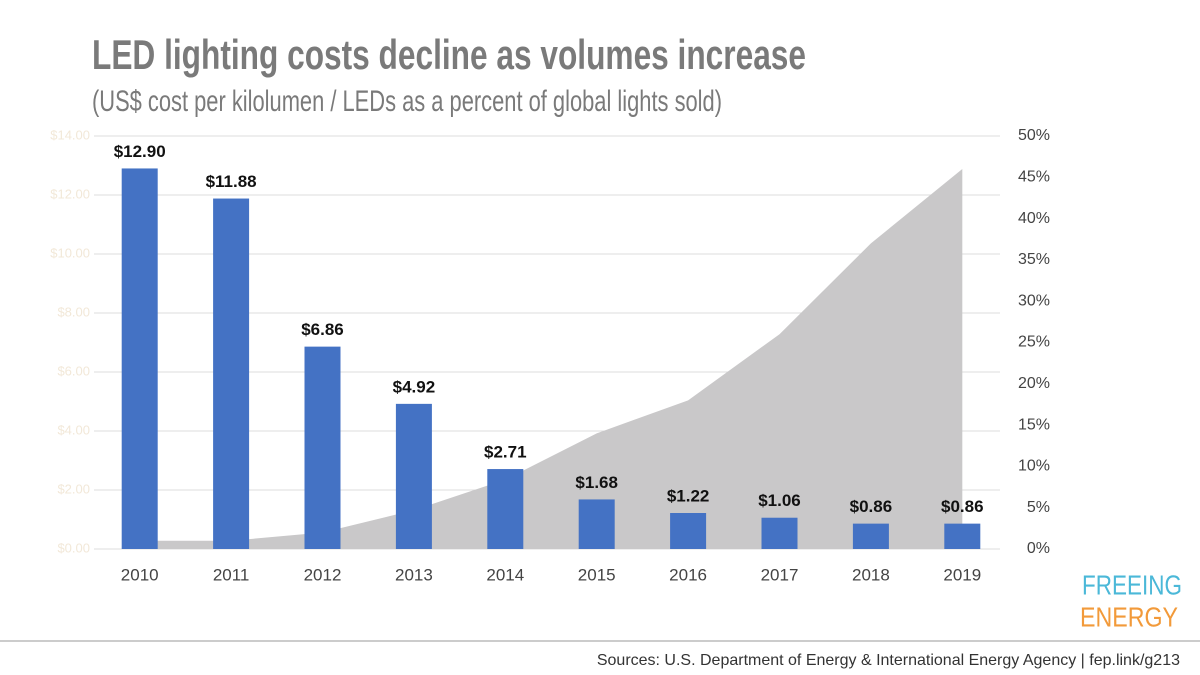 The image size is (1200, 675). Describe the element at coordinates (231, 181) in the screenshot. I see `data-label: $11.88` at that location.